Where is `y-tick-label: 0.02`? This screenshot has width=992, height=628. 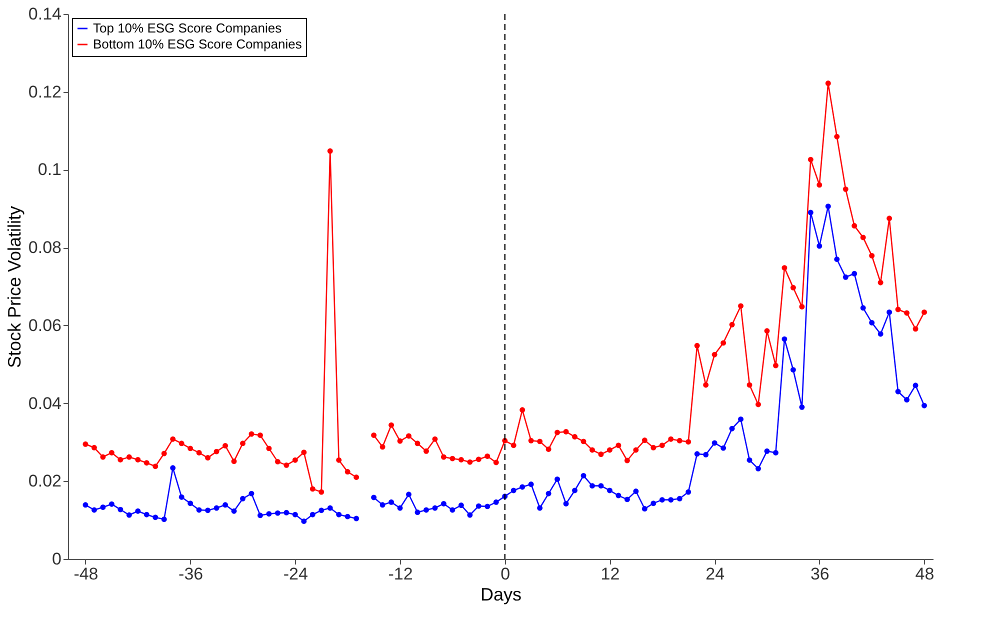
y-tick-label: 0.02 is located at coordinates (45, 481).